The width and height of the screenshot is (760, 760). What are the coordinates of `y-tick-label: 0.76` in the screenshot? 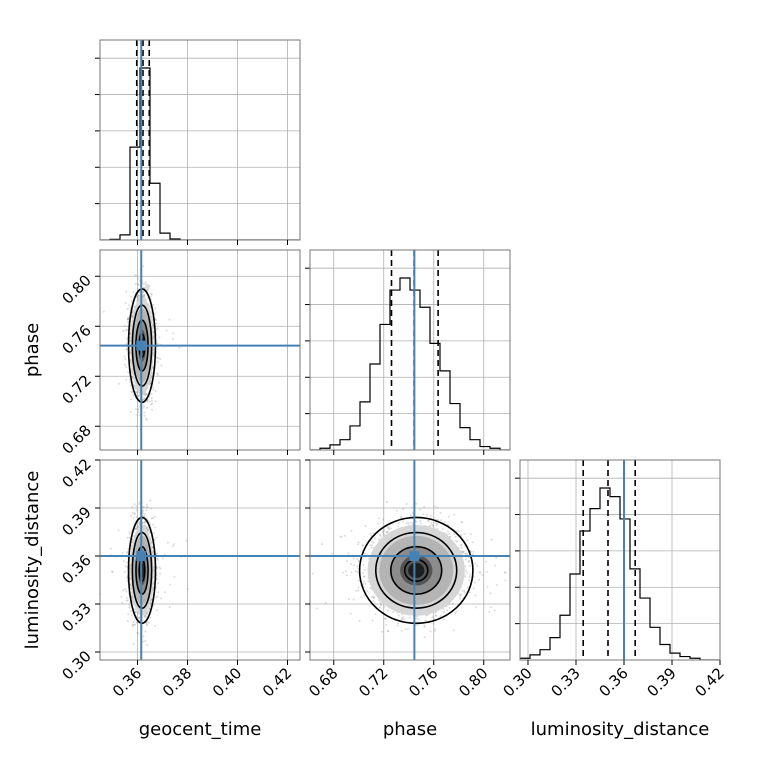 It's located at (76, 339).